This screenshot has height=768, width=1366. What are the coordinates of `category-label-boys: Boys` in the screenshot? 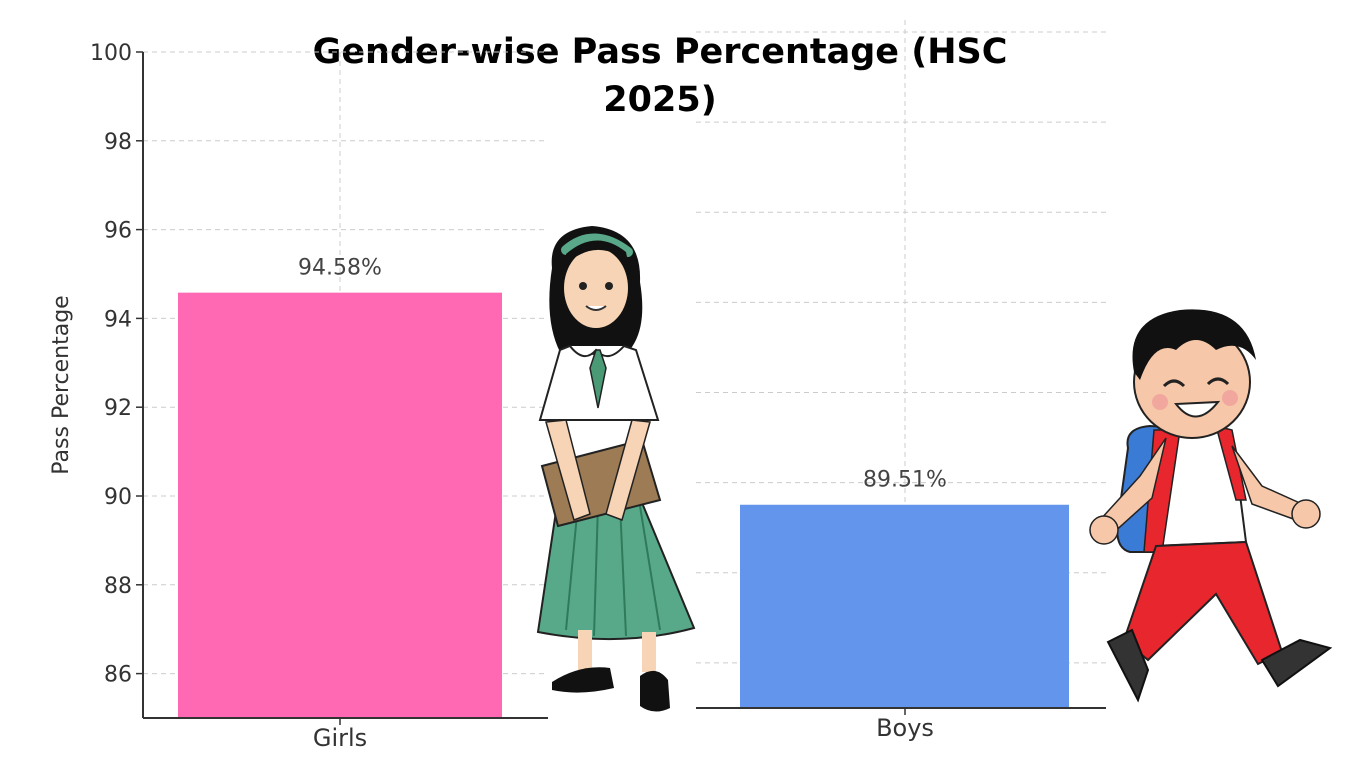 It's located at (905, 728).